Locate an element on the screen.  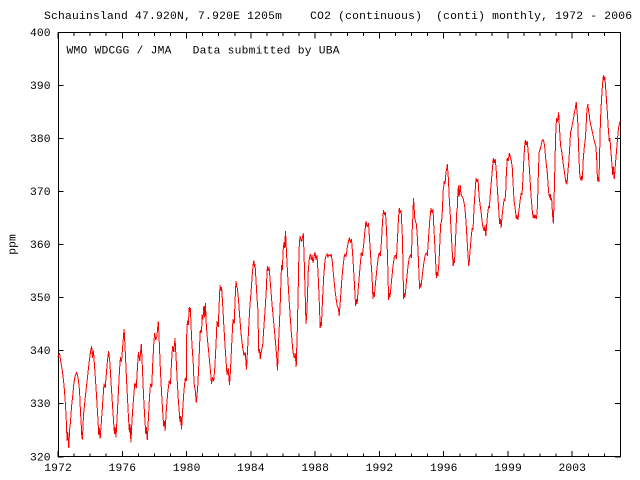
svg-text: 320 is located at coordinates (40, 458).